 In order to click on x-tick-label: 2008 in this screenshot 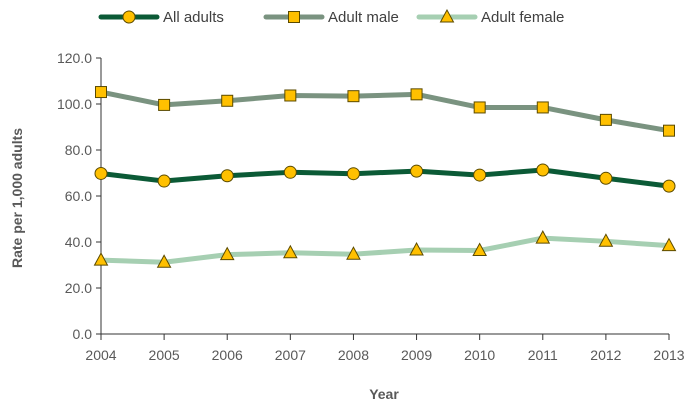, I will do `click(353, 355)`.